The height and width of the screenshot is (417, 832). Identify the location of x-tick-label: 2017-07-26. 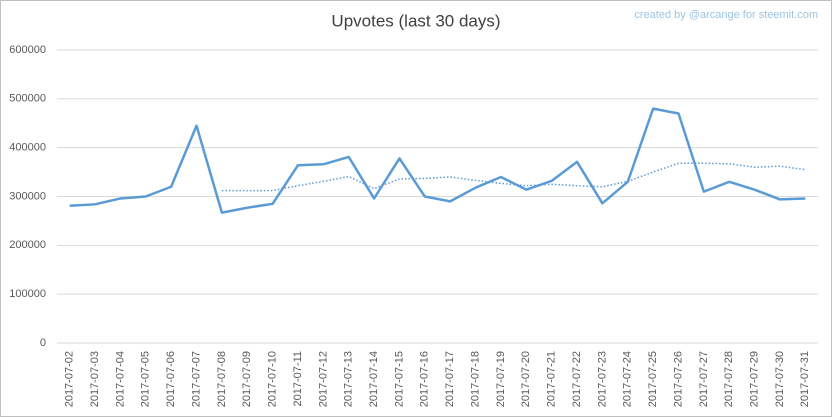
(678, 379).